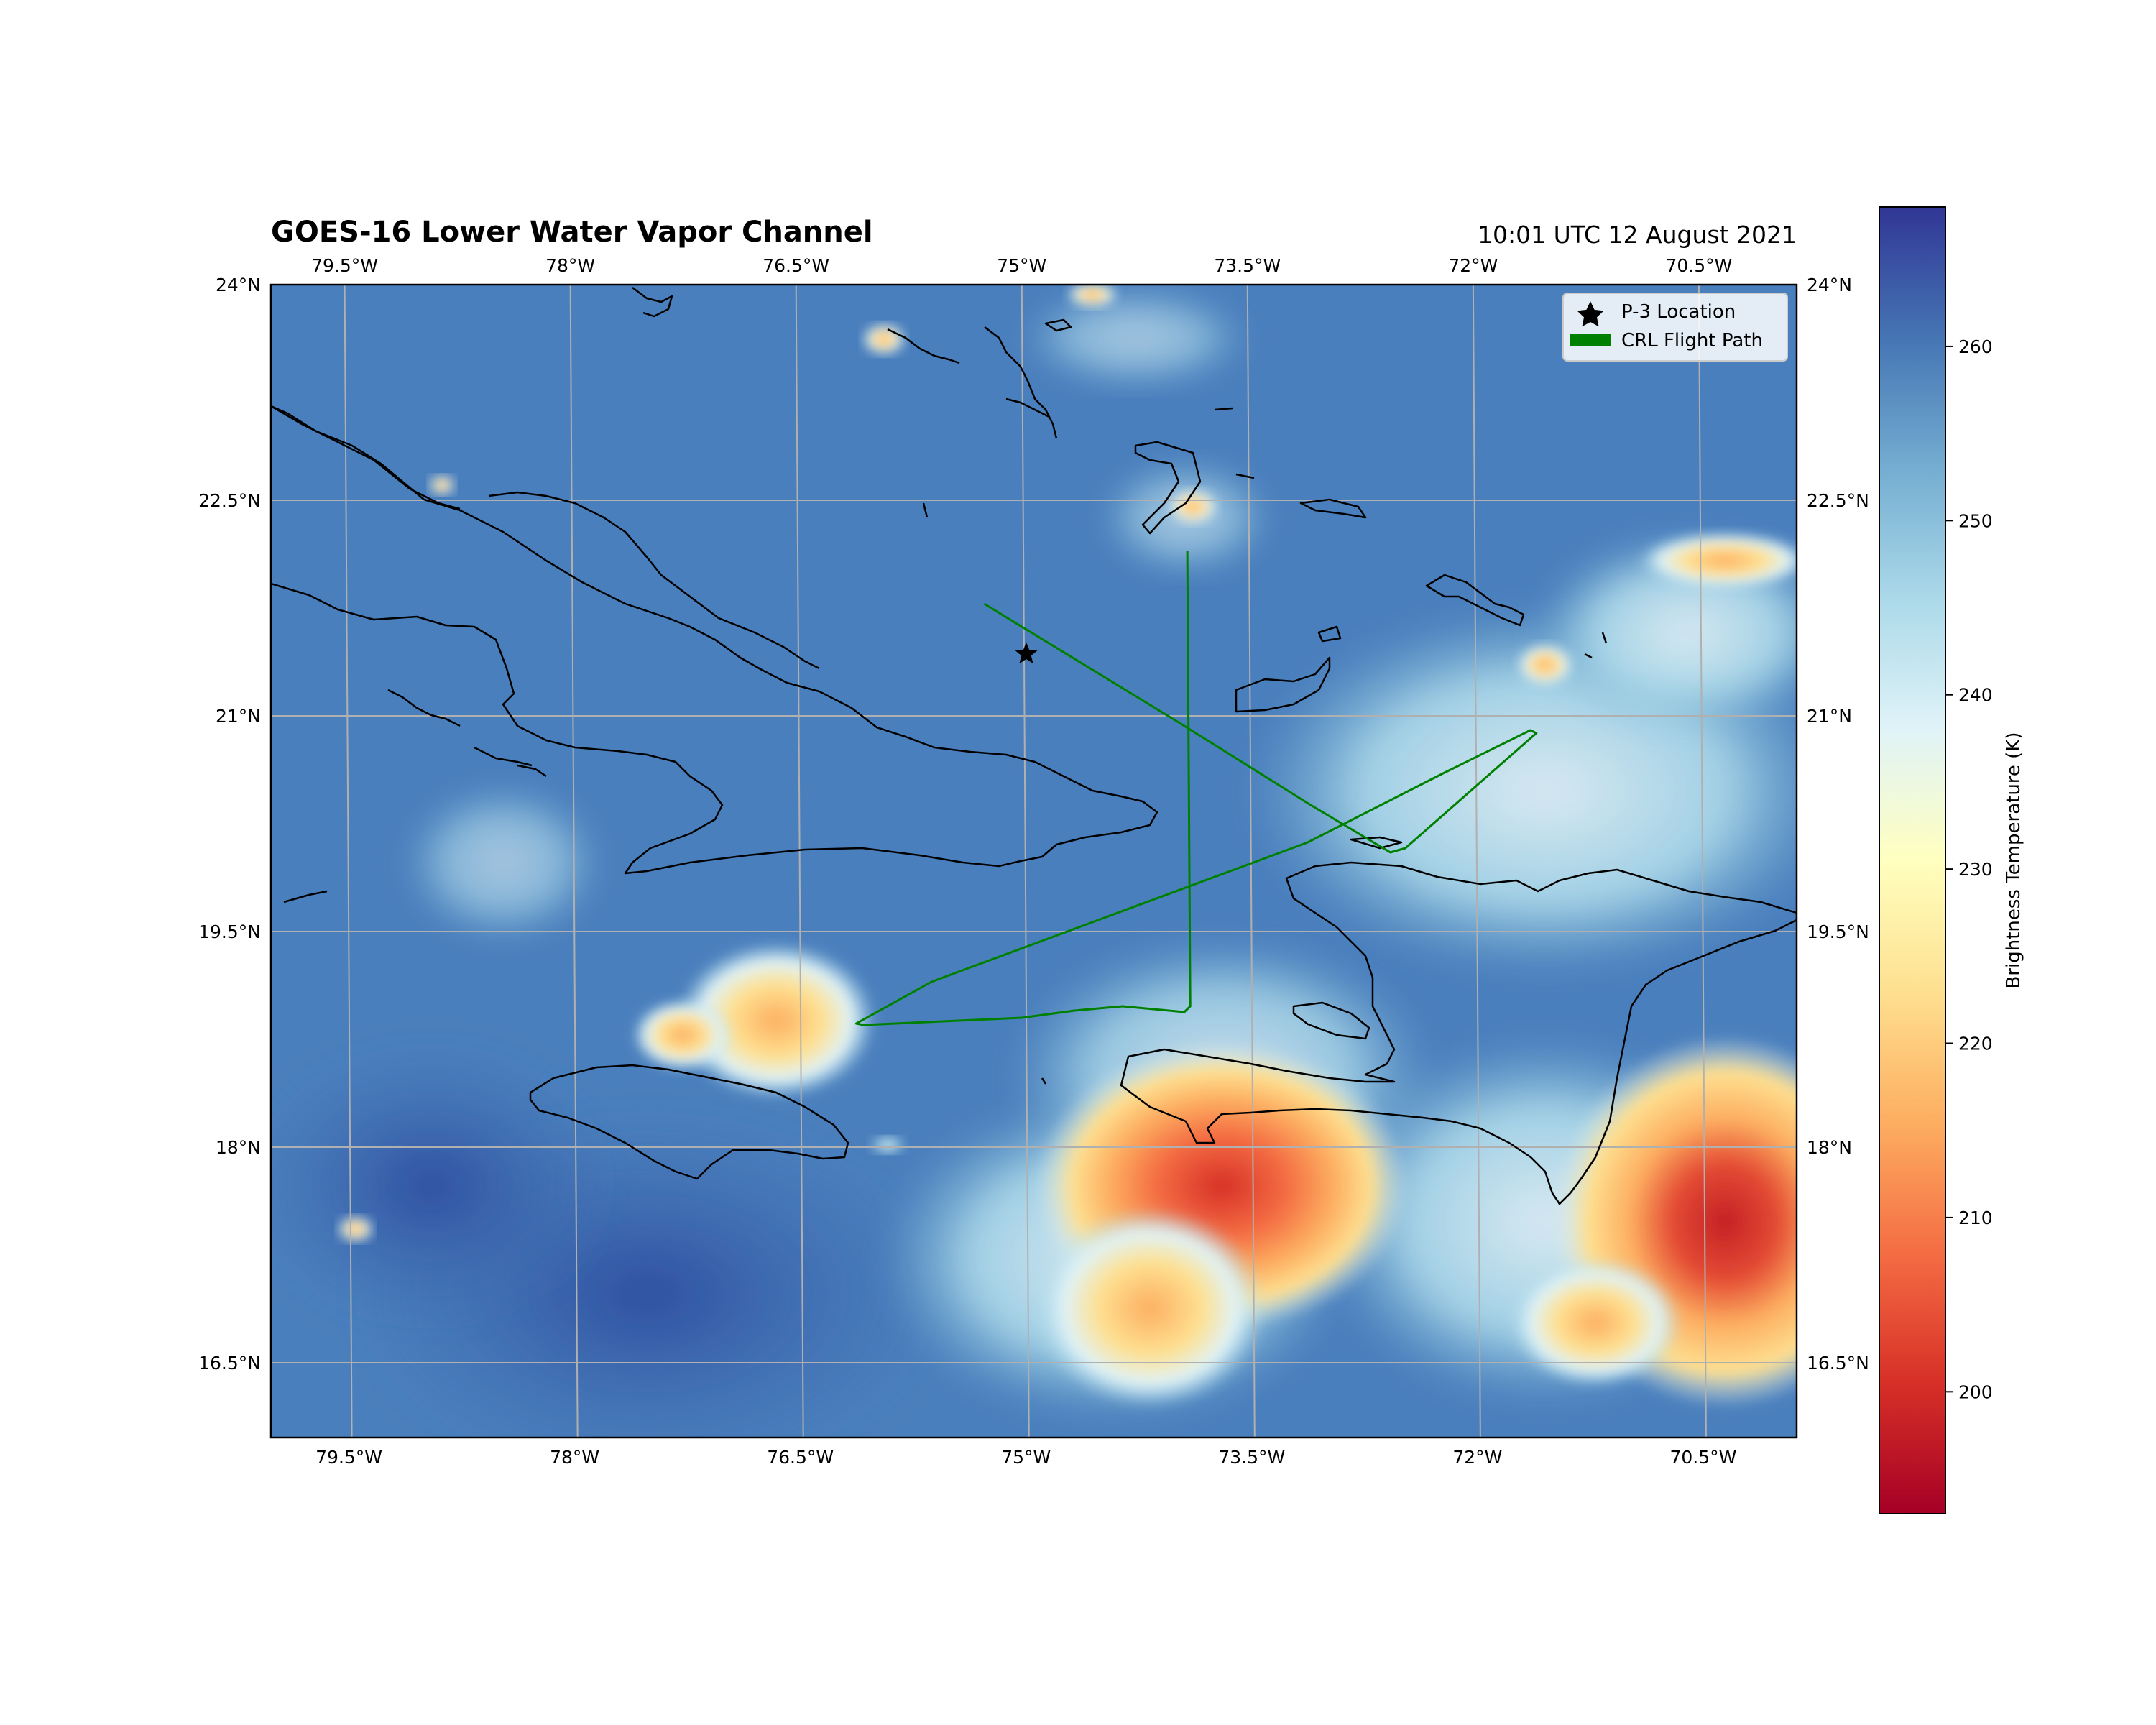 The image size is (2156, 1725). I want to click on legend-box, so click(1675, 327).